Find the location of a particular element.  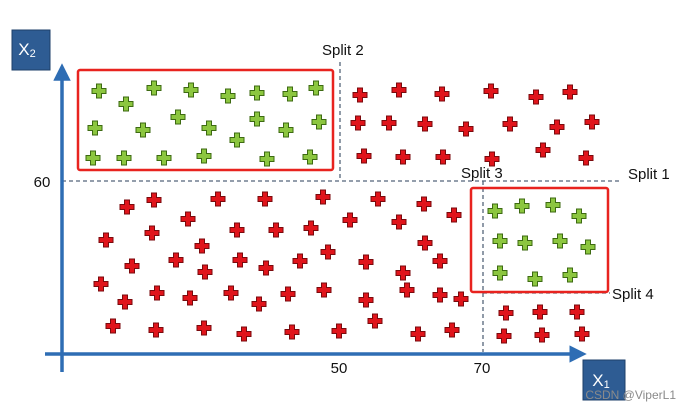

y-label-text: X is located at coordinates (23, 49).